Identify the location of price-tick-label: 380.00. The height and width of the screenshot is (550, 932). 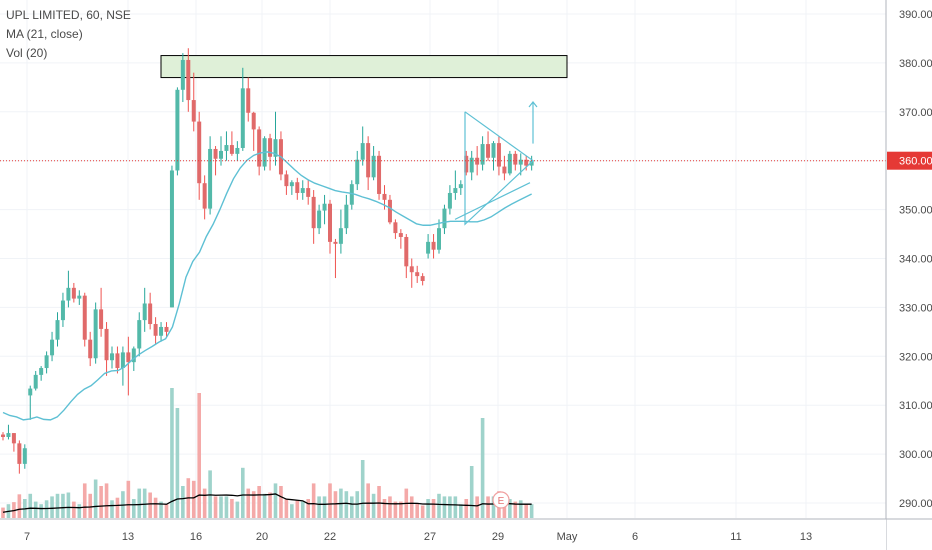
(915, 64).